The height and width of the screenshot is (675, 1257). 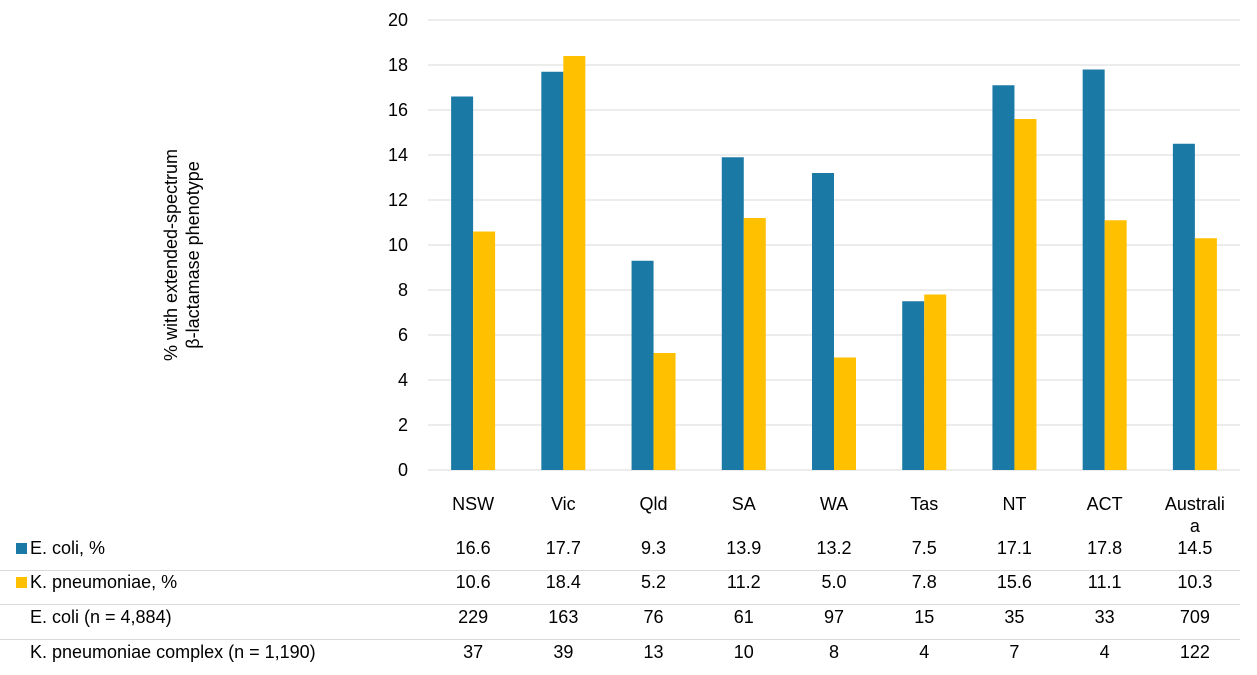 I want to click on x-tick-label: SA, so click(x=744, y=504).